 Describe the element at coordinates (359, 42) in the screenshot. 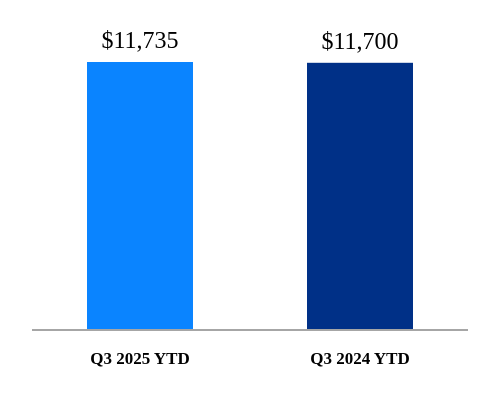

I see `bar-value-label-2: $11,700` at that location.